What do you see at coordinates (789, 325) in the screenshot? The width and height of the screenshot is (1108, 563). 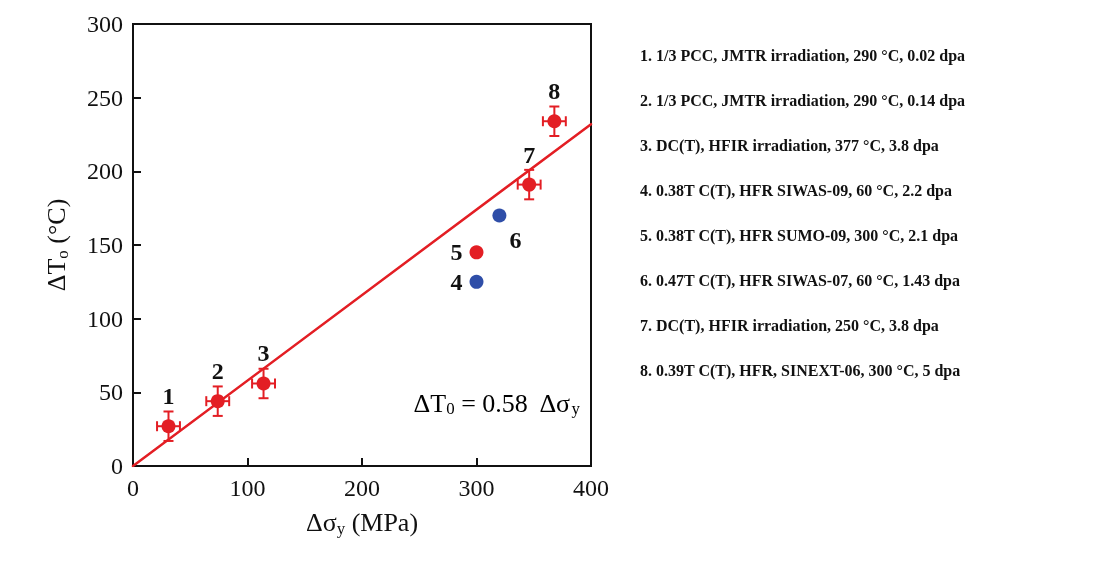 I see `text: 7. DC(T), HFIR irradiation, 250 °C, 3.8 dpa` at bounding box center [789, 325].